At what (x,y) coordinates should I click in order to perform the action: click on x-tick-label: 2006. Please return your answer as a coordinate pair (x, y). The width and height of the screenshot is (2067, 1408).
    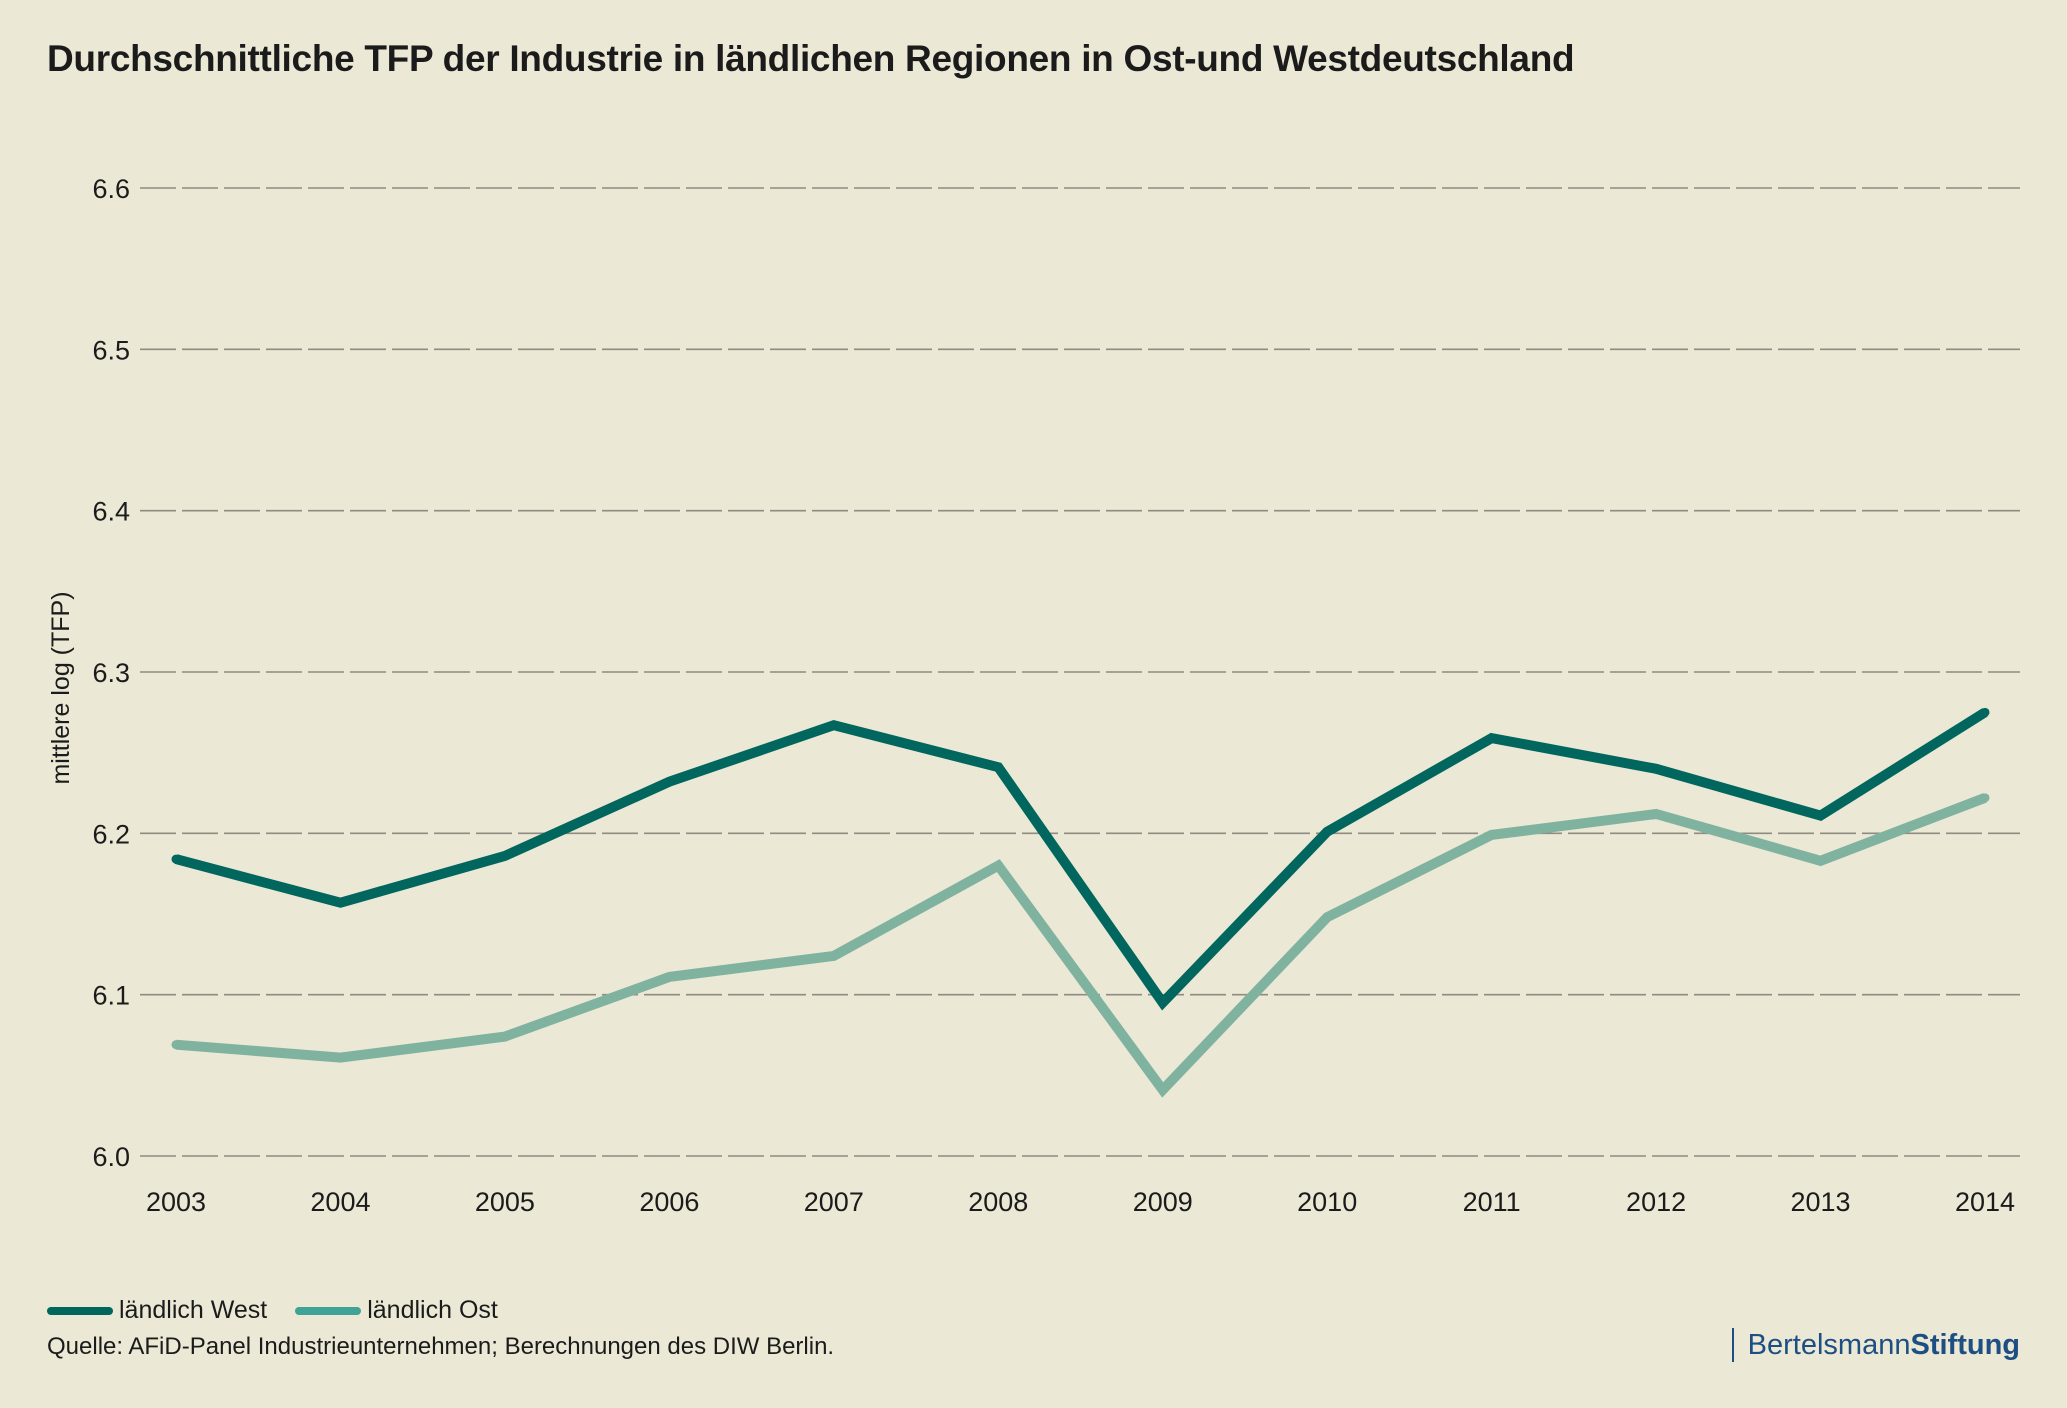
    Looking at the image, I should click on (669, 1202).